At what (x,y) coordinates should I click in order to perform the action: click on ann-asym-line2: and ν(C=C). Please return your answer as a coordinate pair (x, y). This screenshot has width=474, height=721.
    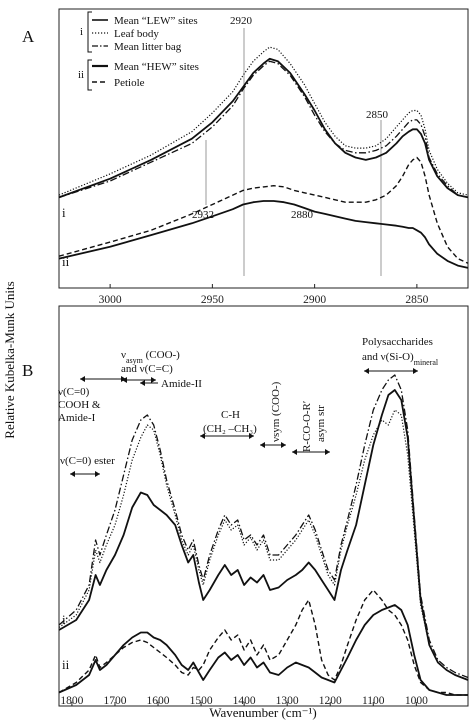
    Looking at the image, I should click on (147, 369).